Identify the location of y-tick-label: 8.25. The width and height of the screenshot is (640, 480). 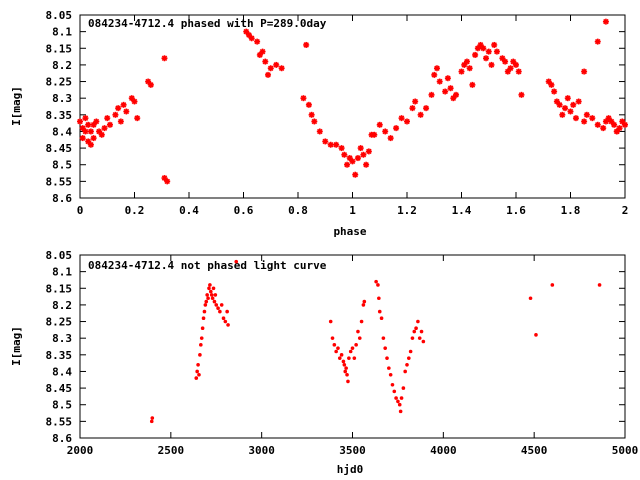
(59, 82).